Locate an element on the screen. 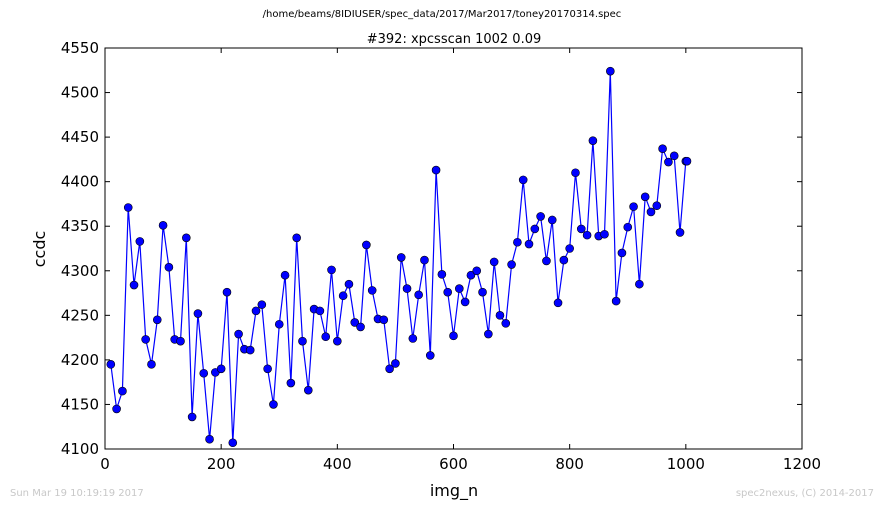 Image resolution: width=884 pixels, height=509 pixels. y-tick-label: 4250 is located at coordinates (80, 315).